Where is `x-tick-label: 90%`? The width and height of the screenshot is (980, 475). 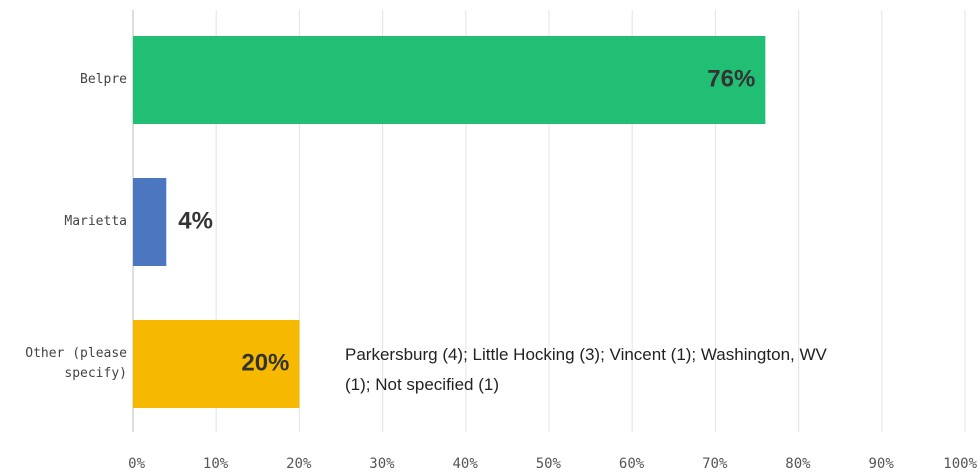
x-tick-label: 90% is located at coordinates (882, 464).